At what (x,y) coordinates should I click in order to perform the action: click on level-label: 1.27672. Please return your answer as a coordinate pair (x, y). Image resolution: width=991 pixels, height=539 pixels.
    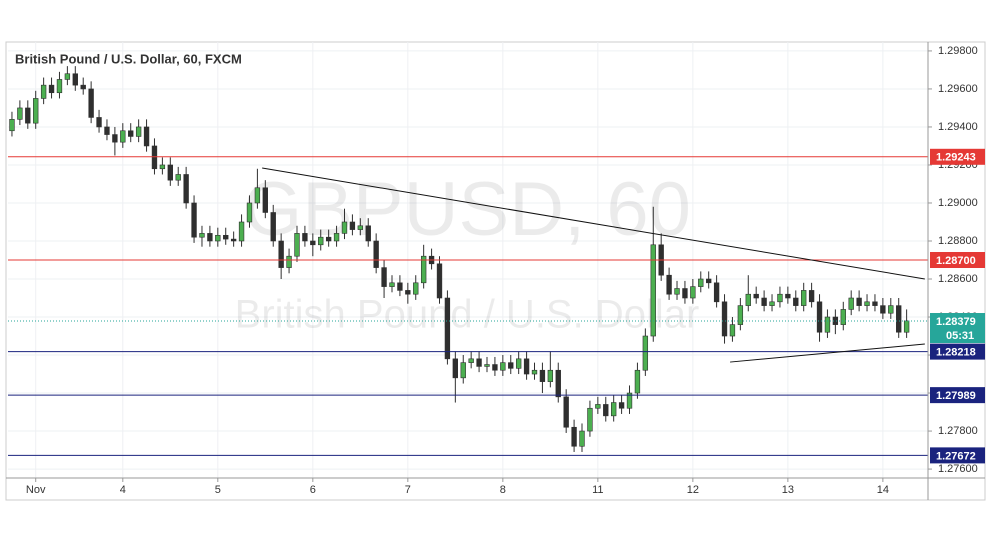
    Looking at the image, I should click on (956, 456).